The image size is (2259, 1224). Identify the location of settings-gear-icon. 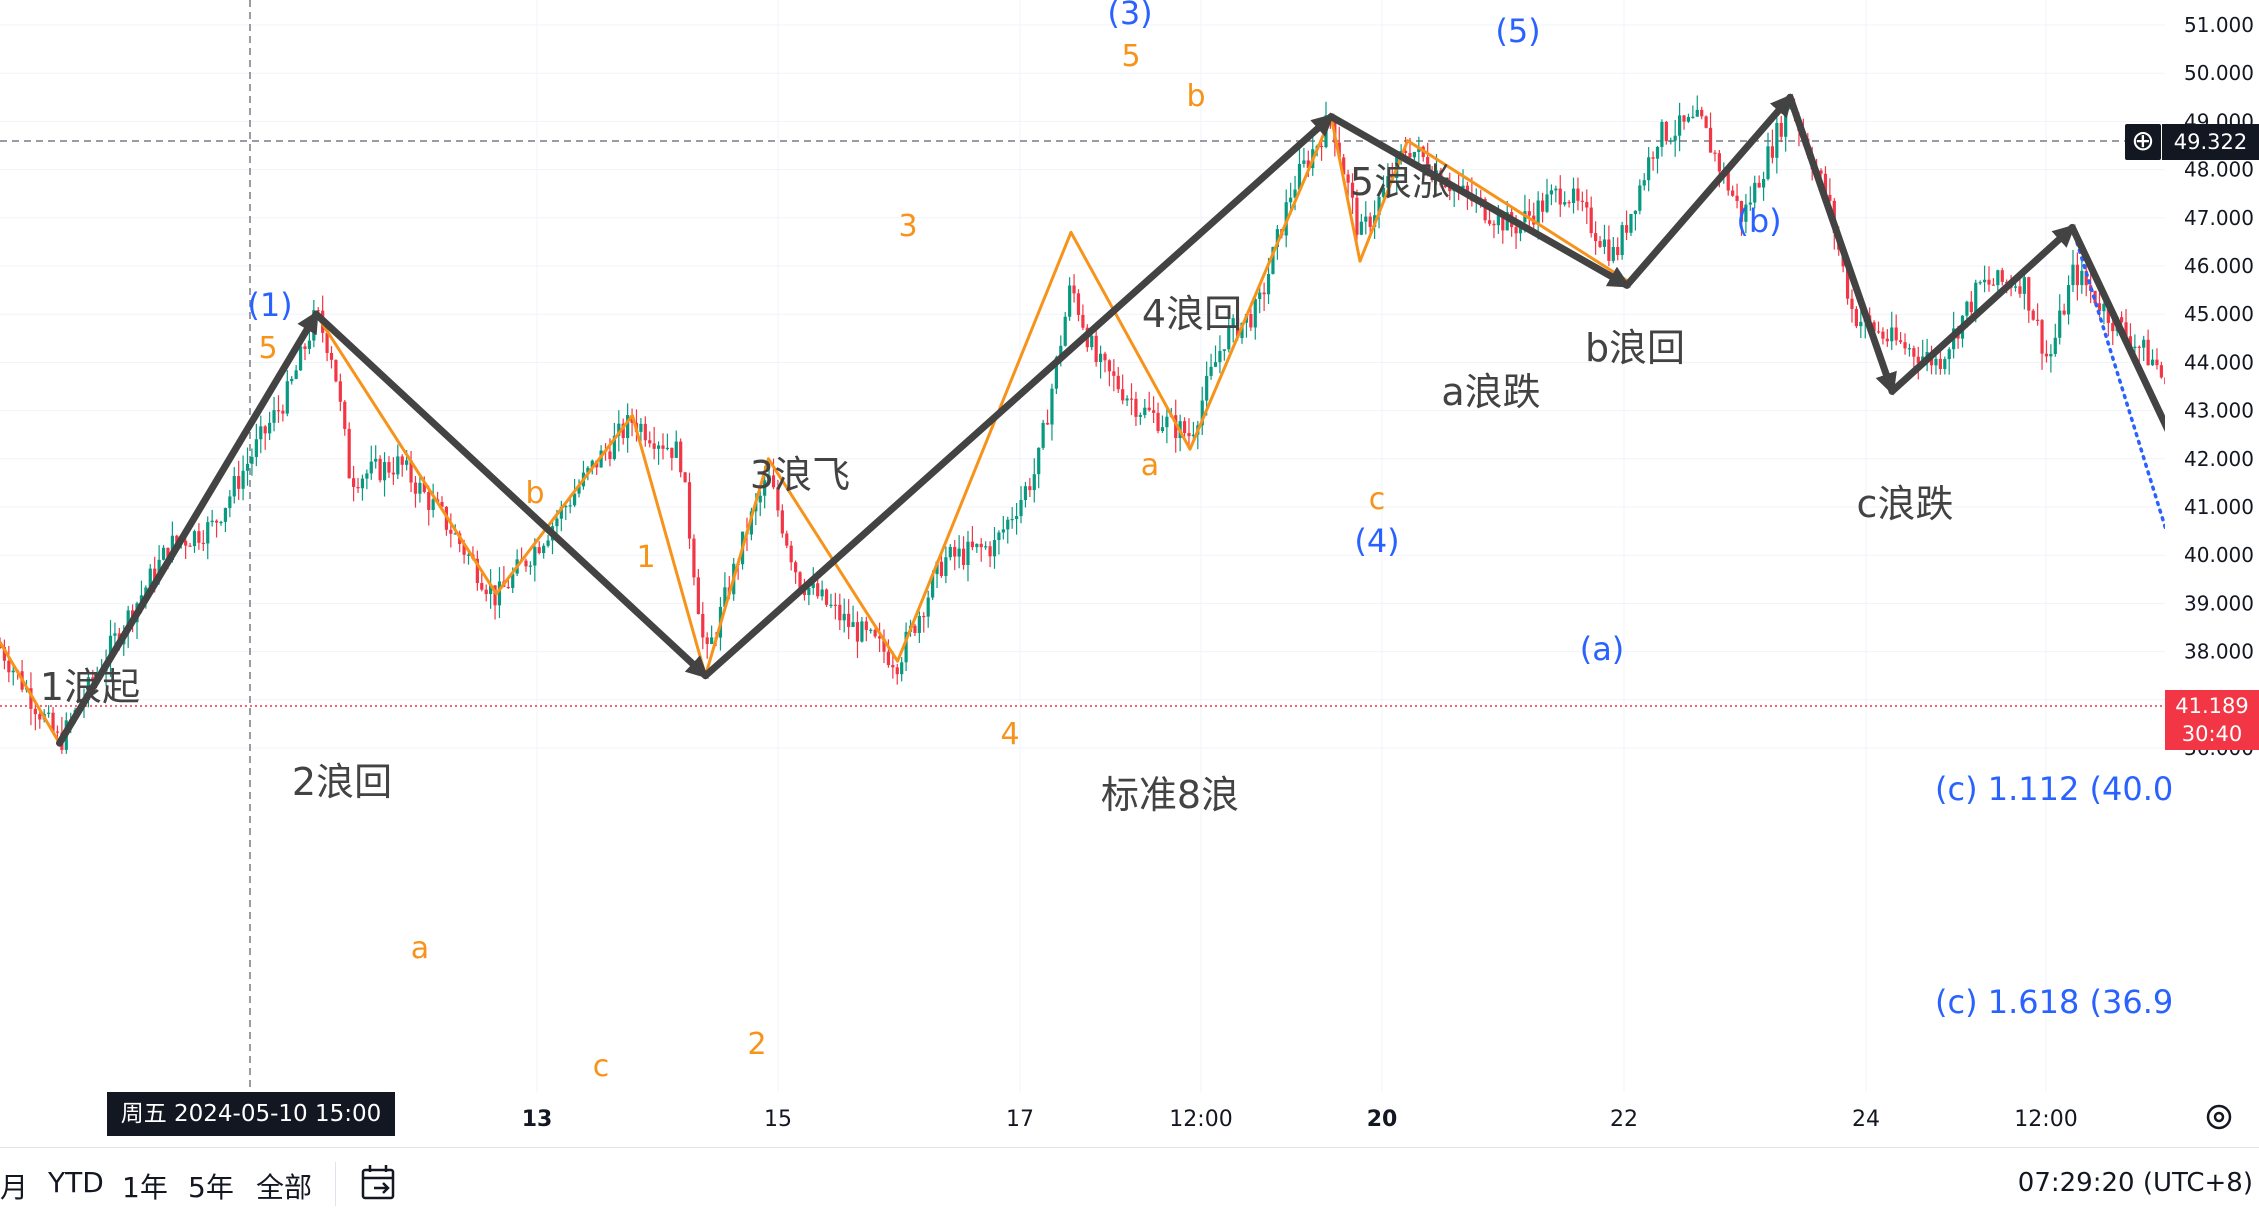
(2219, 1117).